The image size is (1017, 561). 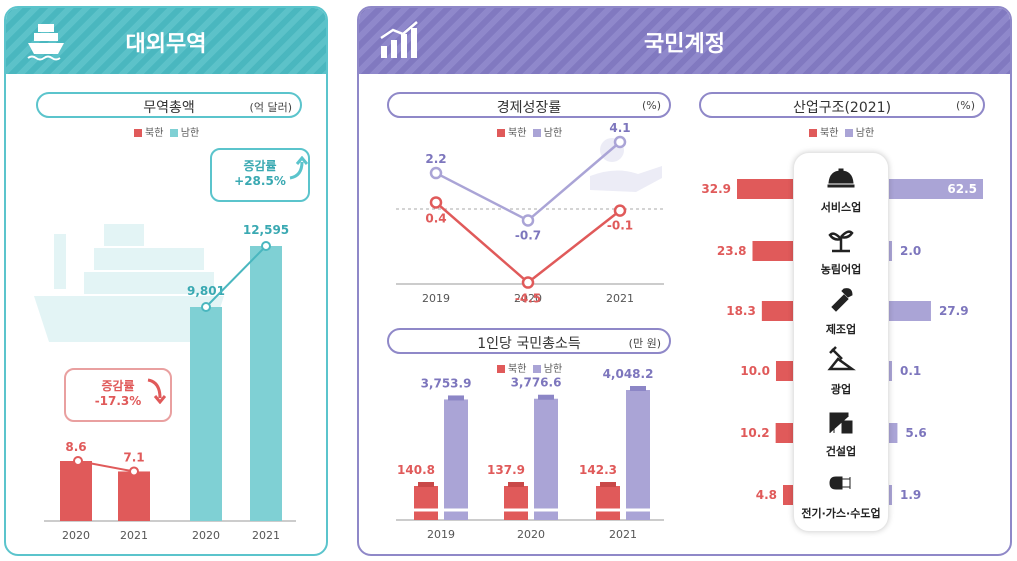 I want to click on data-label: 140.8, so click(x=416, y=470).